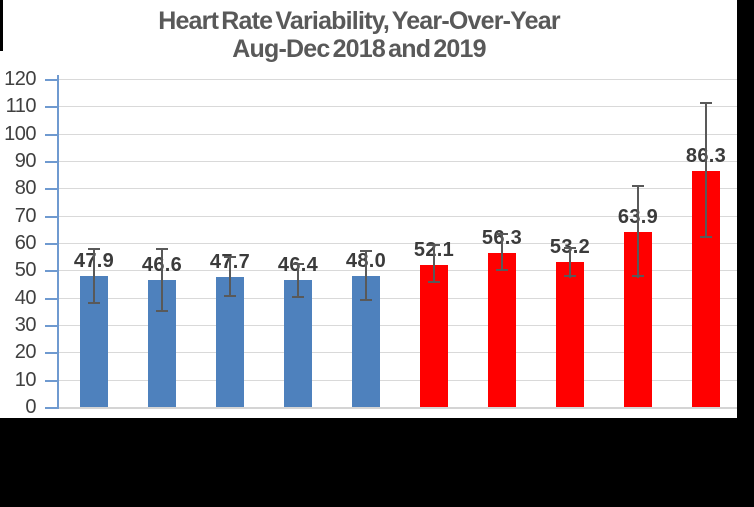 Image resolution: width=754 pixels, height=507 pixels. Describe the element at coordinates (25, 352) in the screenshot. I see `y-tick-label: 20` at that location.